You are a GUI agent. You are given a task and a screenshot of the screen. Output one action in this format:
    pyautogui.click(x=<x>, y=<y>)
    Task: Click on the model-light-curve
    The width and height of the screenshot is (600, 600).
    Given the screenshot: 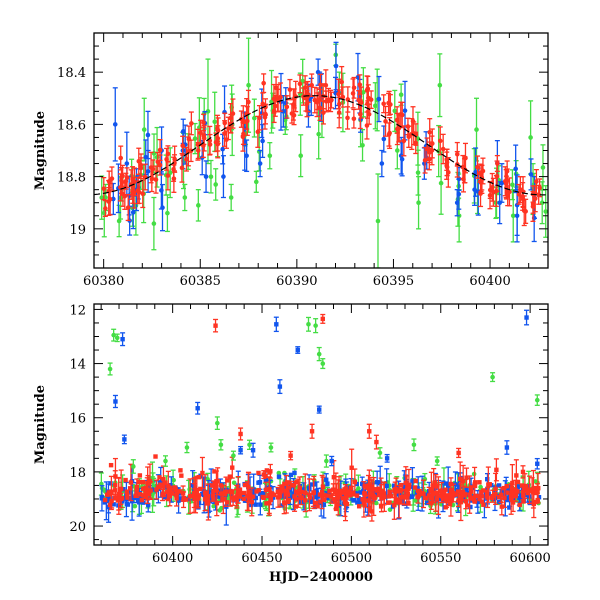 What is the action you would take?
    pyautogui.click(x=321, y=145)
    